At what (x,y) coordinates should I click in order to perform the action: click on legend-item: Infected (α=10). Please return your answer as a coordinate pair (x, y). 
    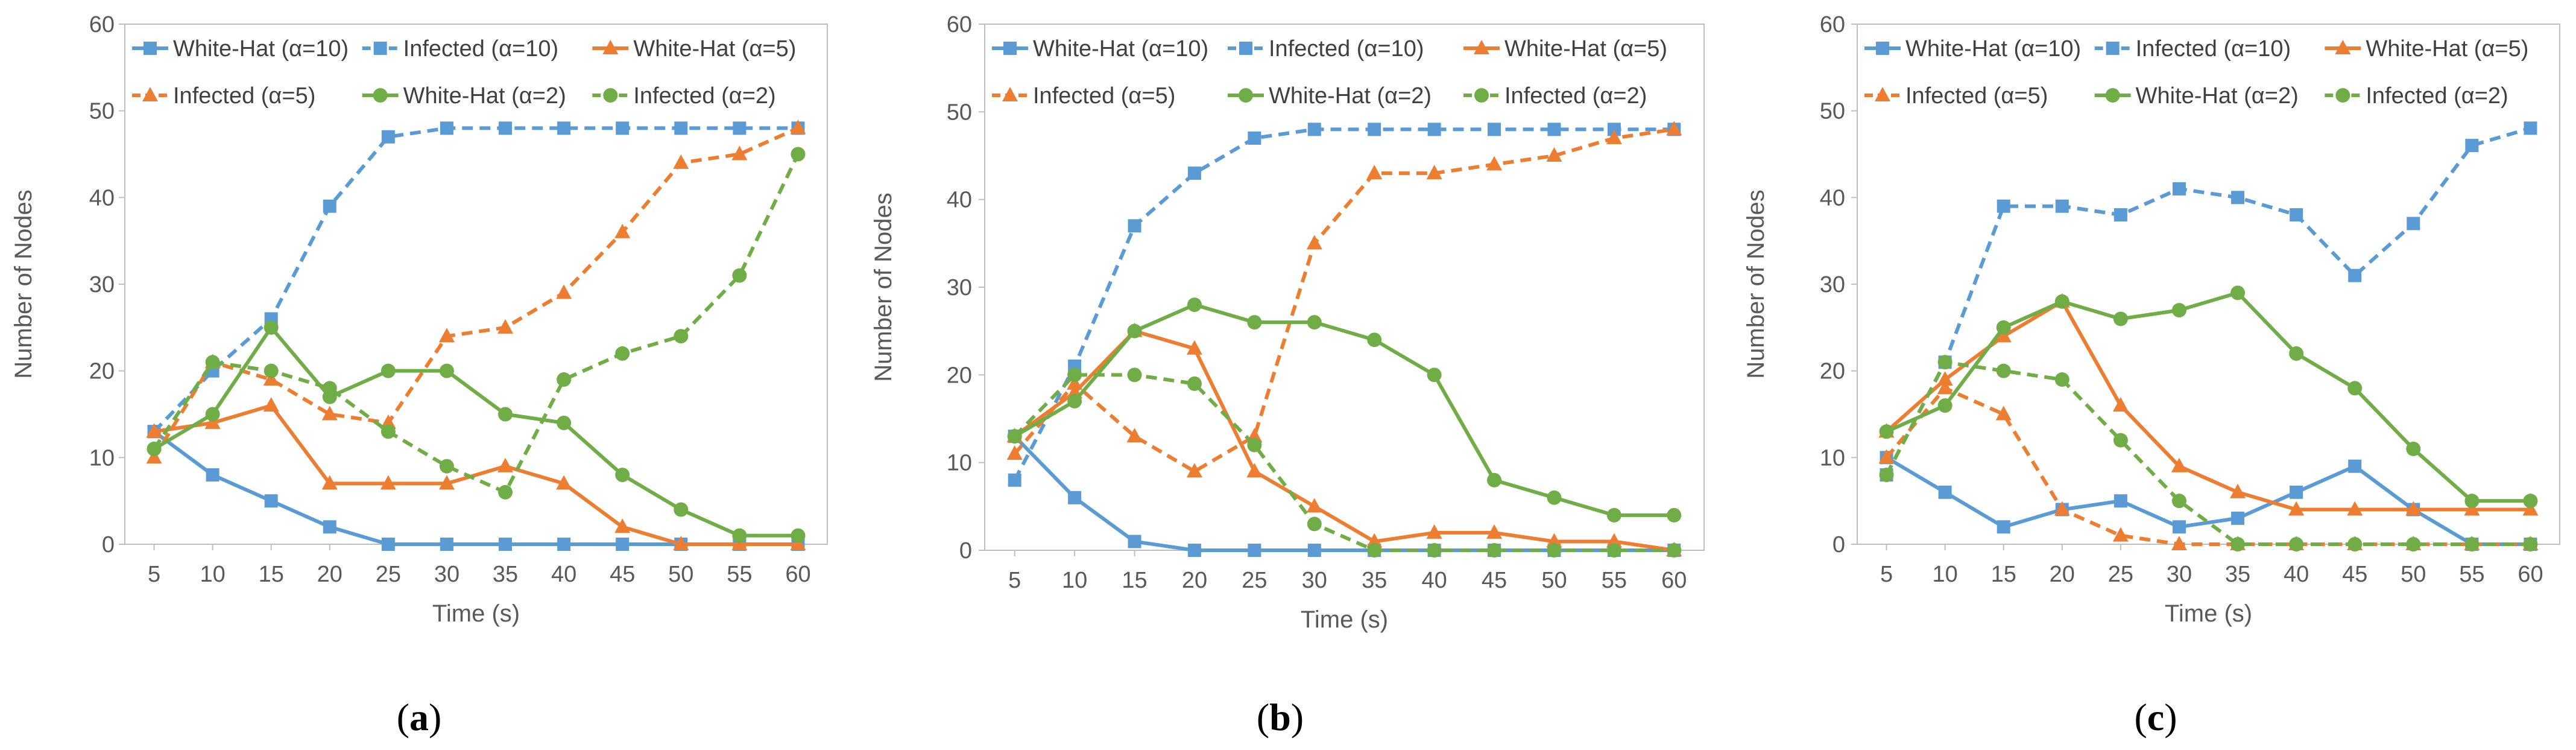
    Looking at the image, I should click on (2192, 49).